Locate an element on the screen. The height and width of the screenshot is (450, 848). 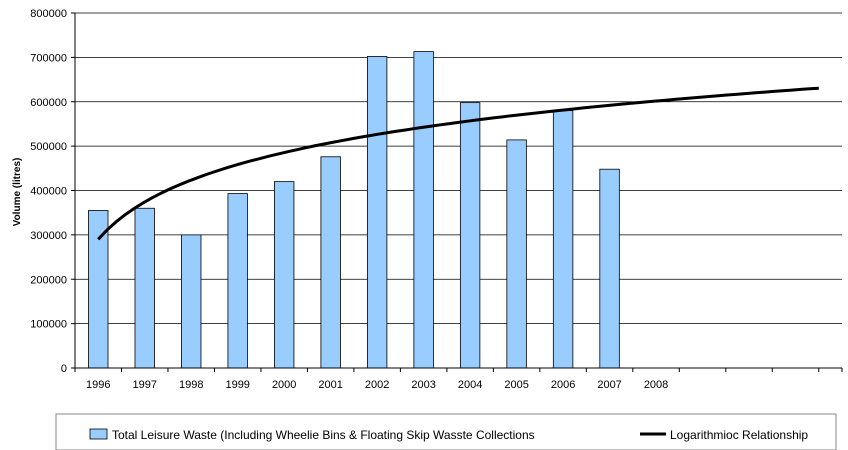
legend-swatch-bars is located at coordinates (98, 434).